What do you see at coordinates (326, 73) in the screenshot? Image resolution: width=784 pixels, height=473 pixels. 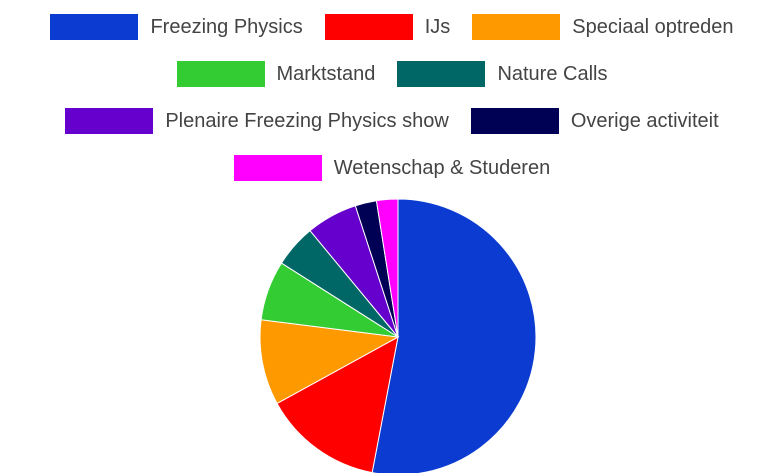 I see `legend-label: Marktstand` at bounding box center [326, 73].